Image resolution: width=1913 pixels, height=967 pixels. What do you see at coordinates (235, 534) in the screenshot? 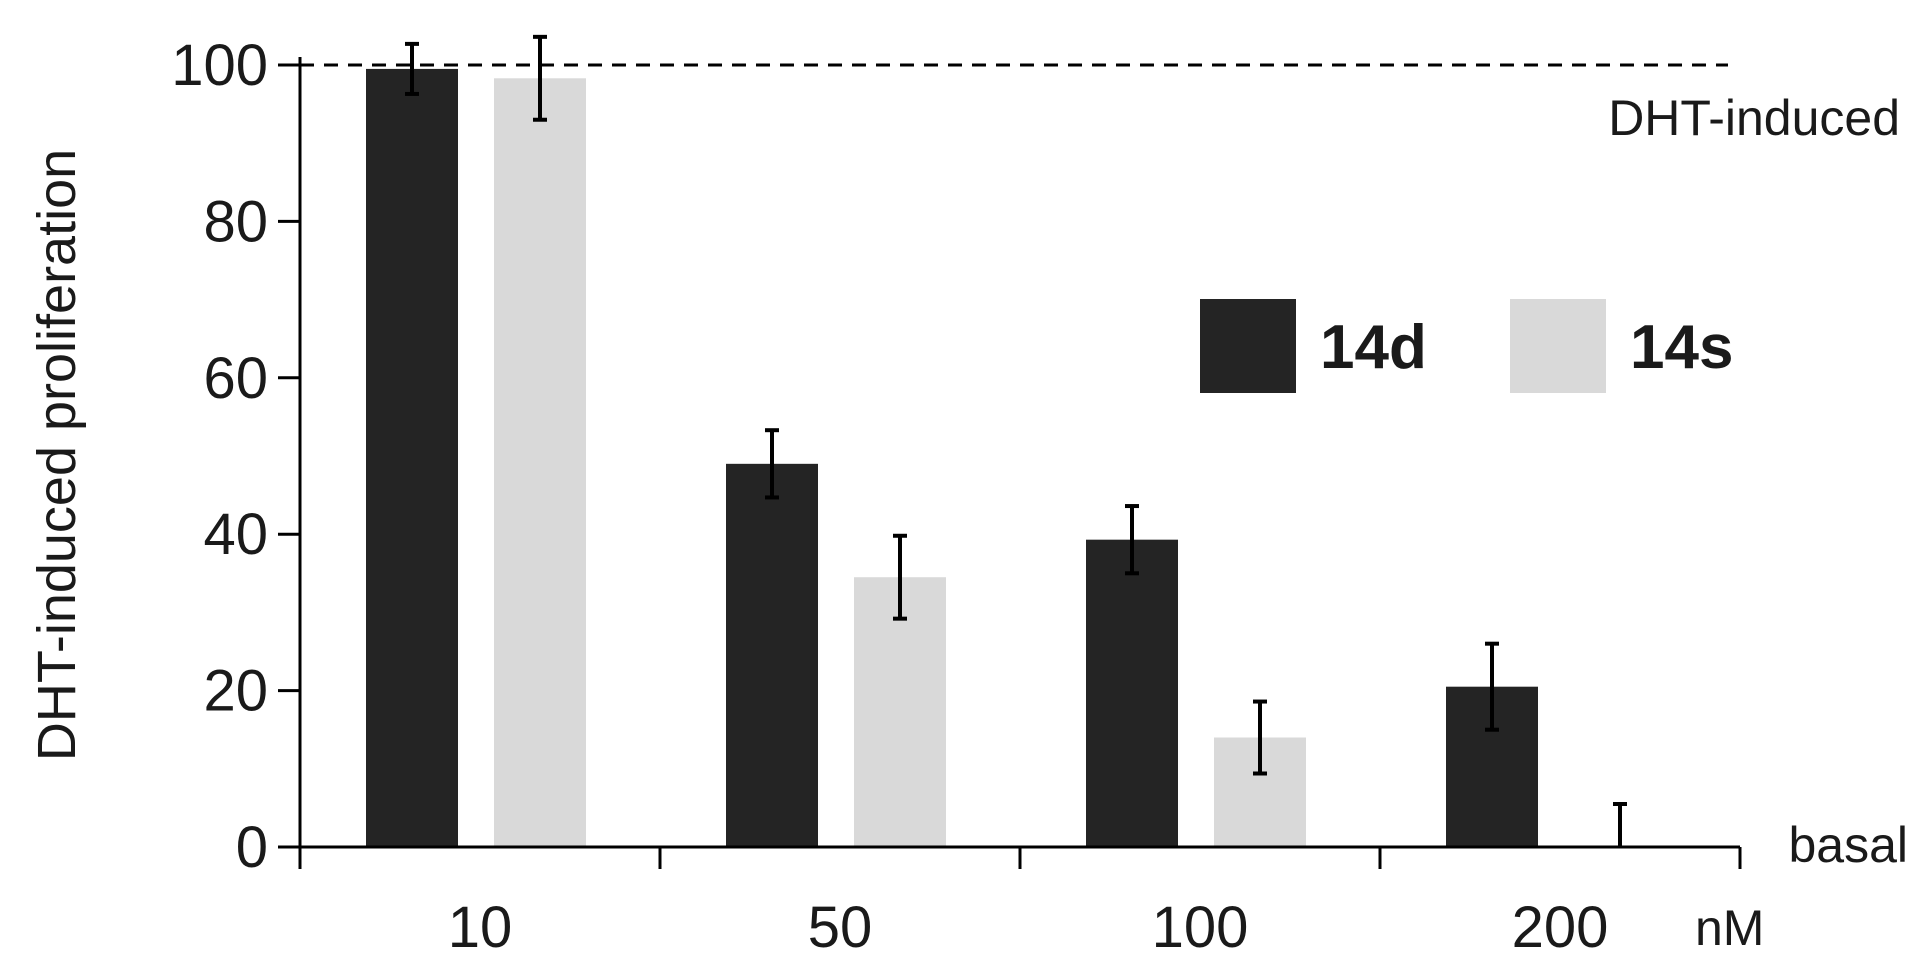
I see `y-tick-label-40: 40` at bounding box center [235, 534].